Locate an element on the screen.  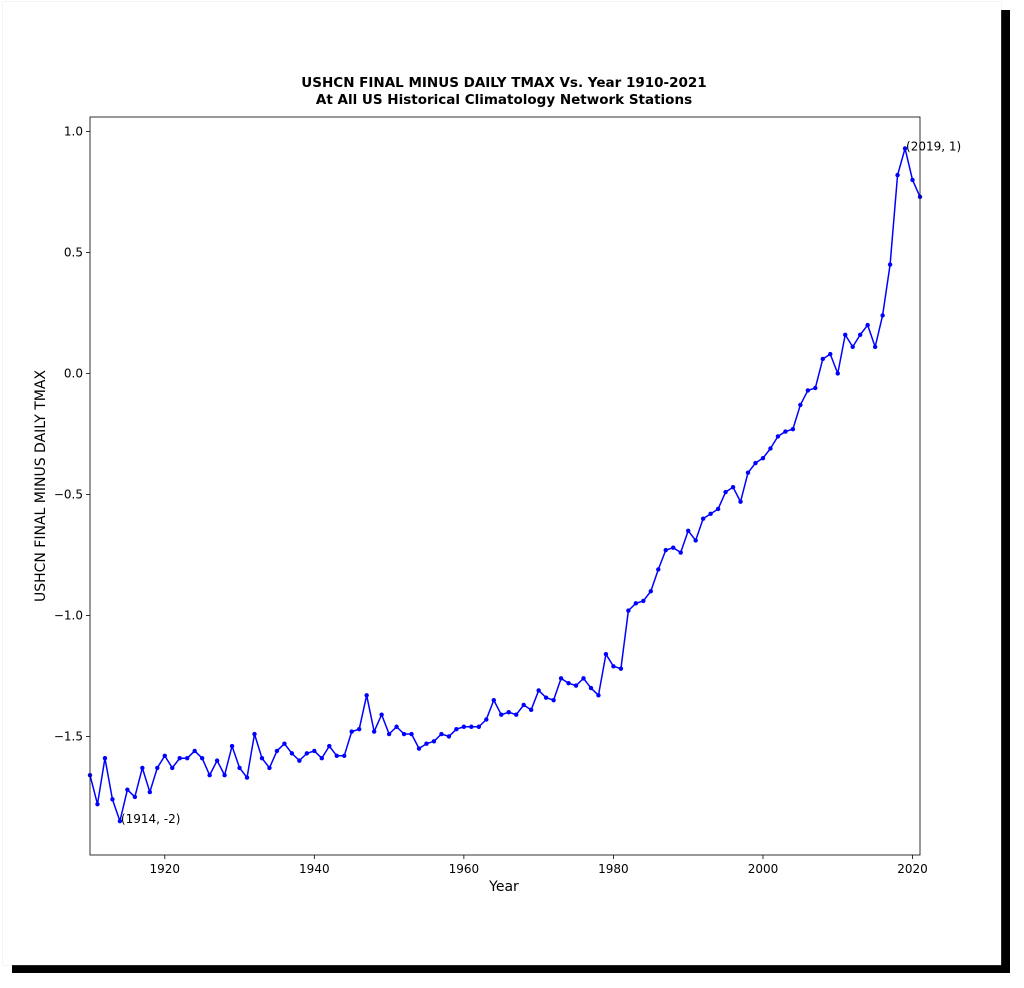
y-tick-label: −1.5 is located at coordinates (68, 736).